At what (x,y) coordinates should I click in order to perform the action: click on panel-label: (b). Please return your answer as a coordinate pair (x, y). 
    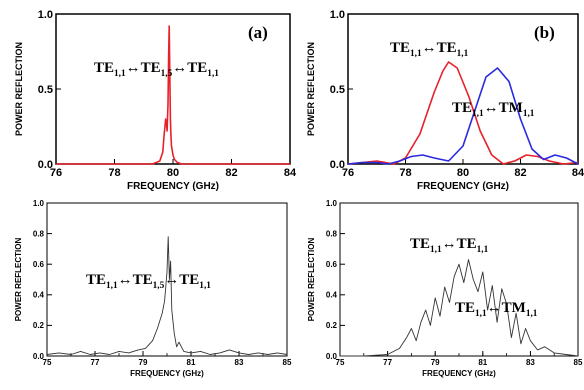
    Looking at the image, I should click on (544, 32).